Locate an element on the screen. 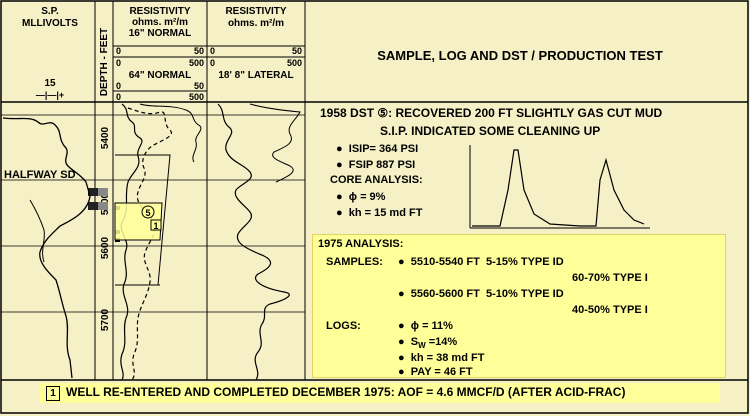 The width and height of the screenshot is (750, 416). test-interval-outline is located at coordinates (143, 220).